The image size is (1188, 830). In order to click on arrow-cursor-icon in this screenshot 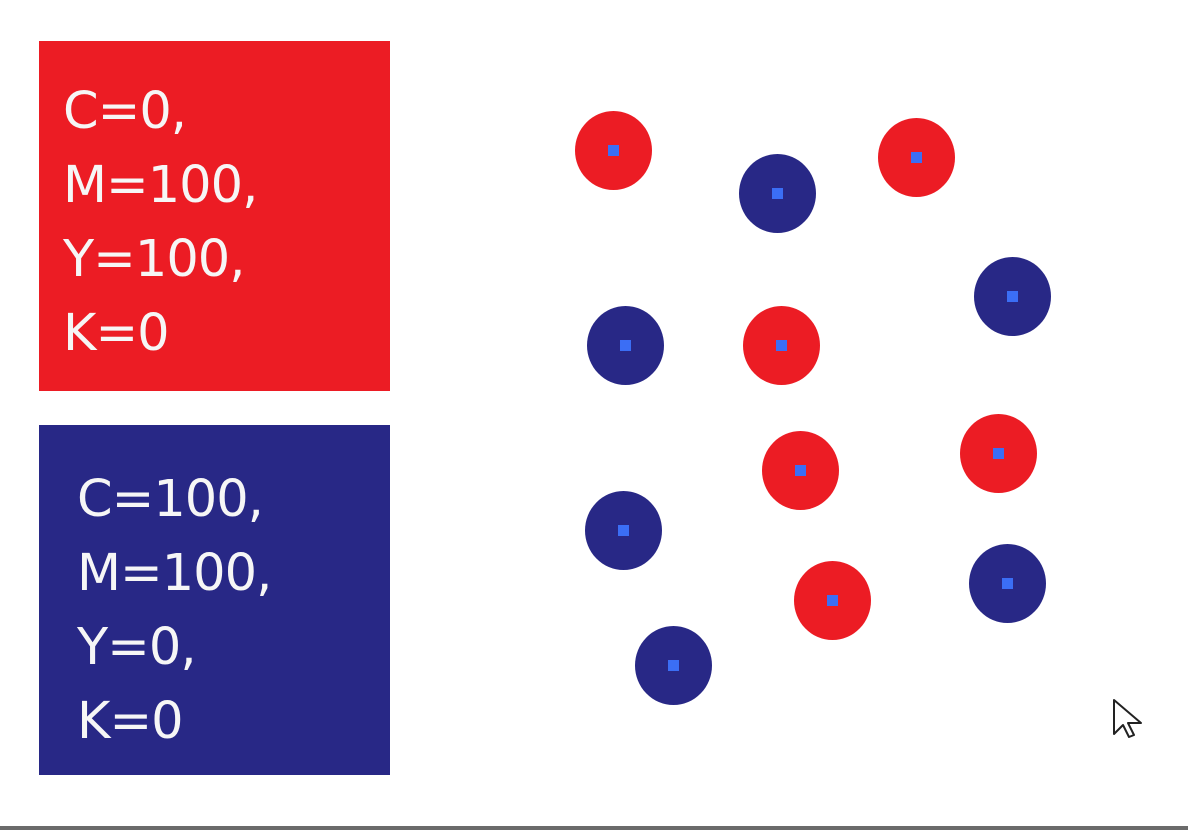, I will do `click(1127, 718)`.